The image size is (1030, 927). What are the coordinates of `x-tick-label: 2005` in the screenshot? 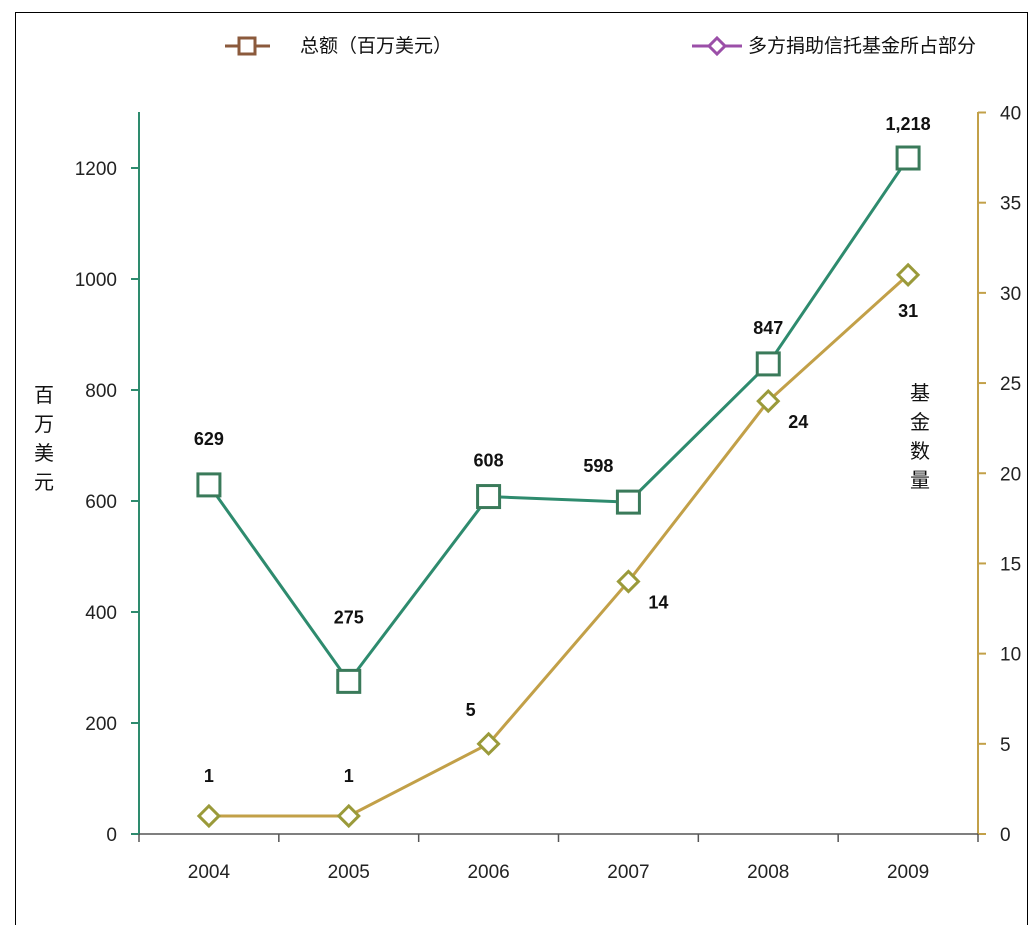 It's located at (349, 872).